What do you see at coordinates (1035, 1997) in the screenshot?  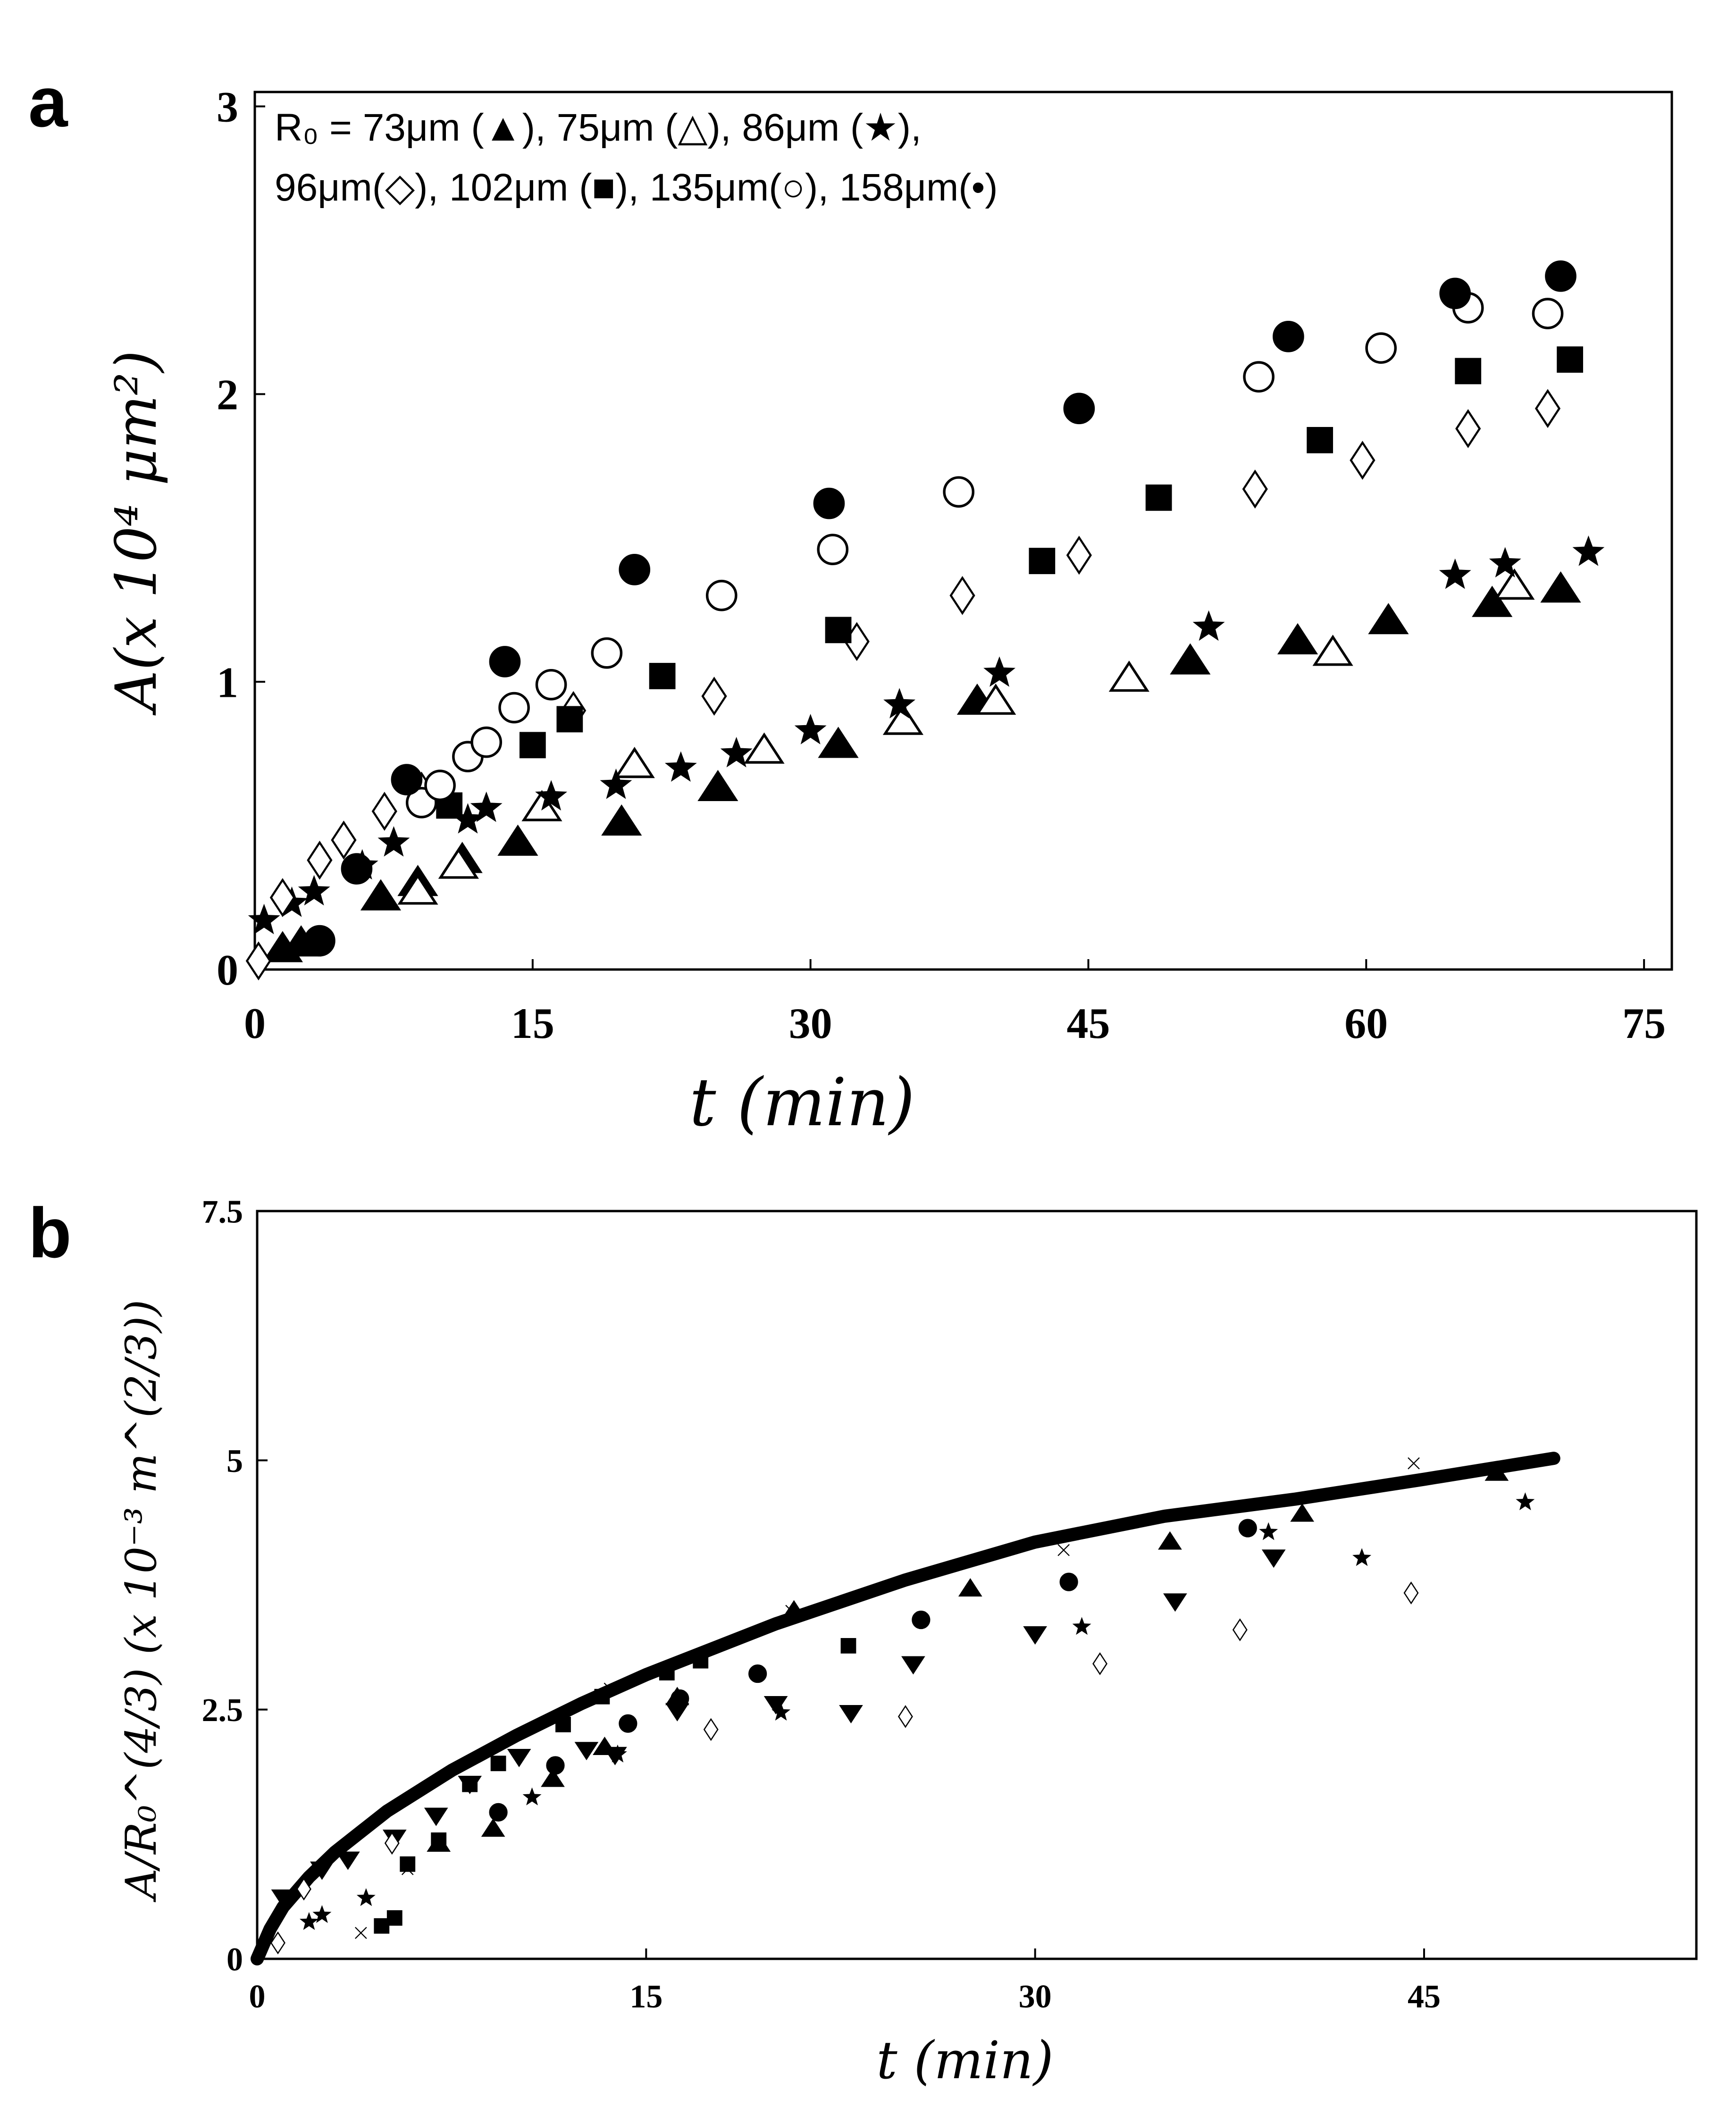 I see `panel-b-xtick-label: 30` at bounding box center [1035, 1997].